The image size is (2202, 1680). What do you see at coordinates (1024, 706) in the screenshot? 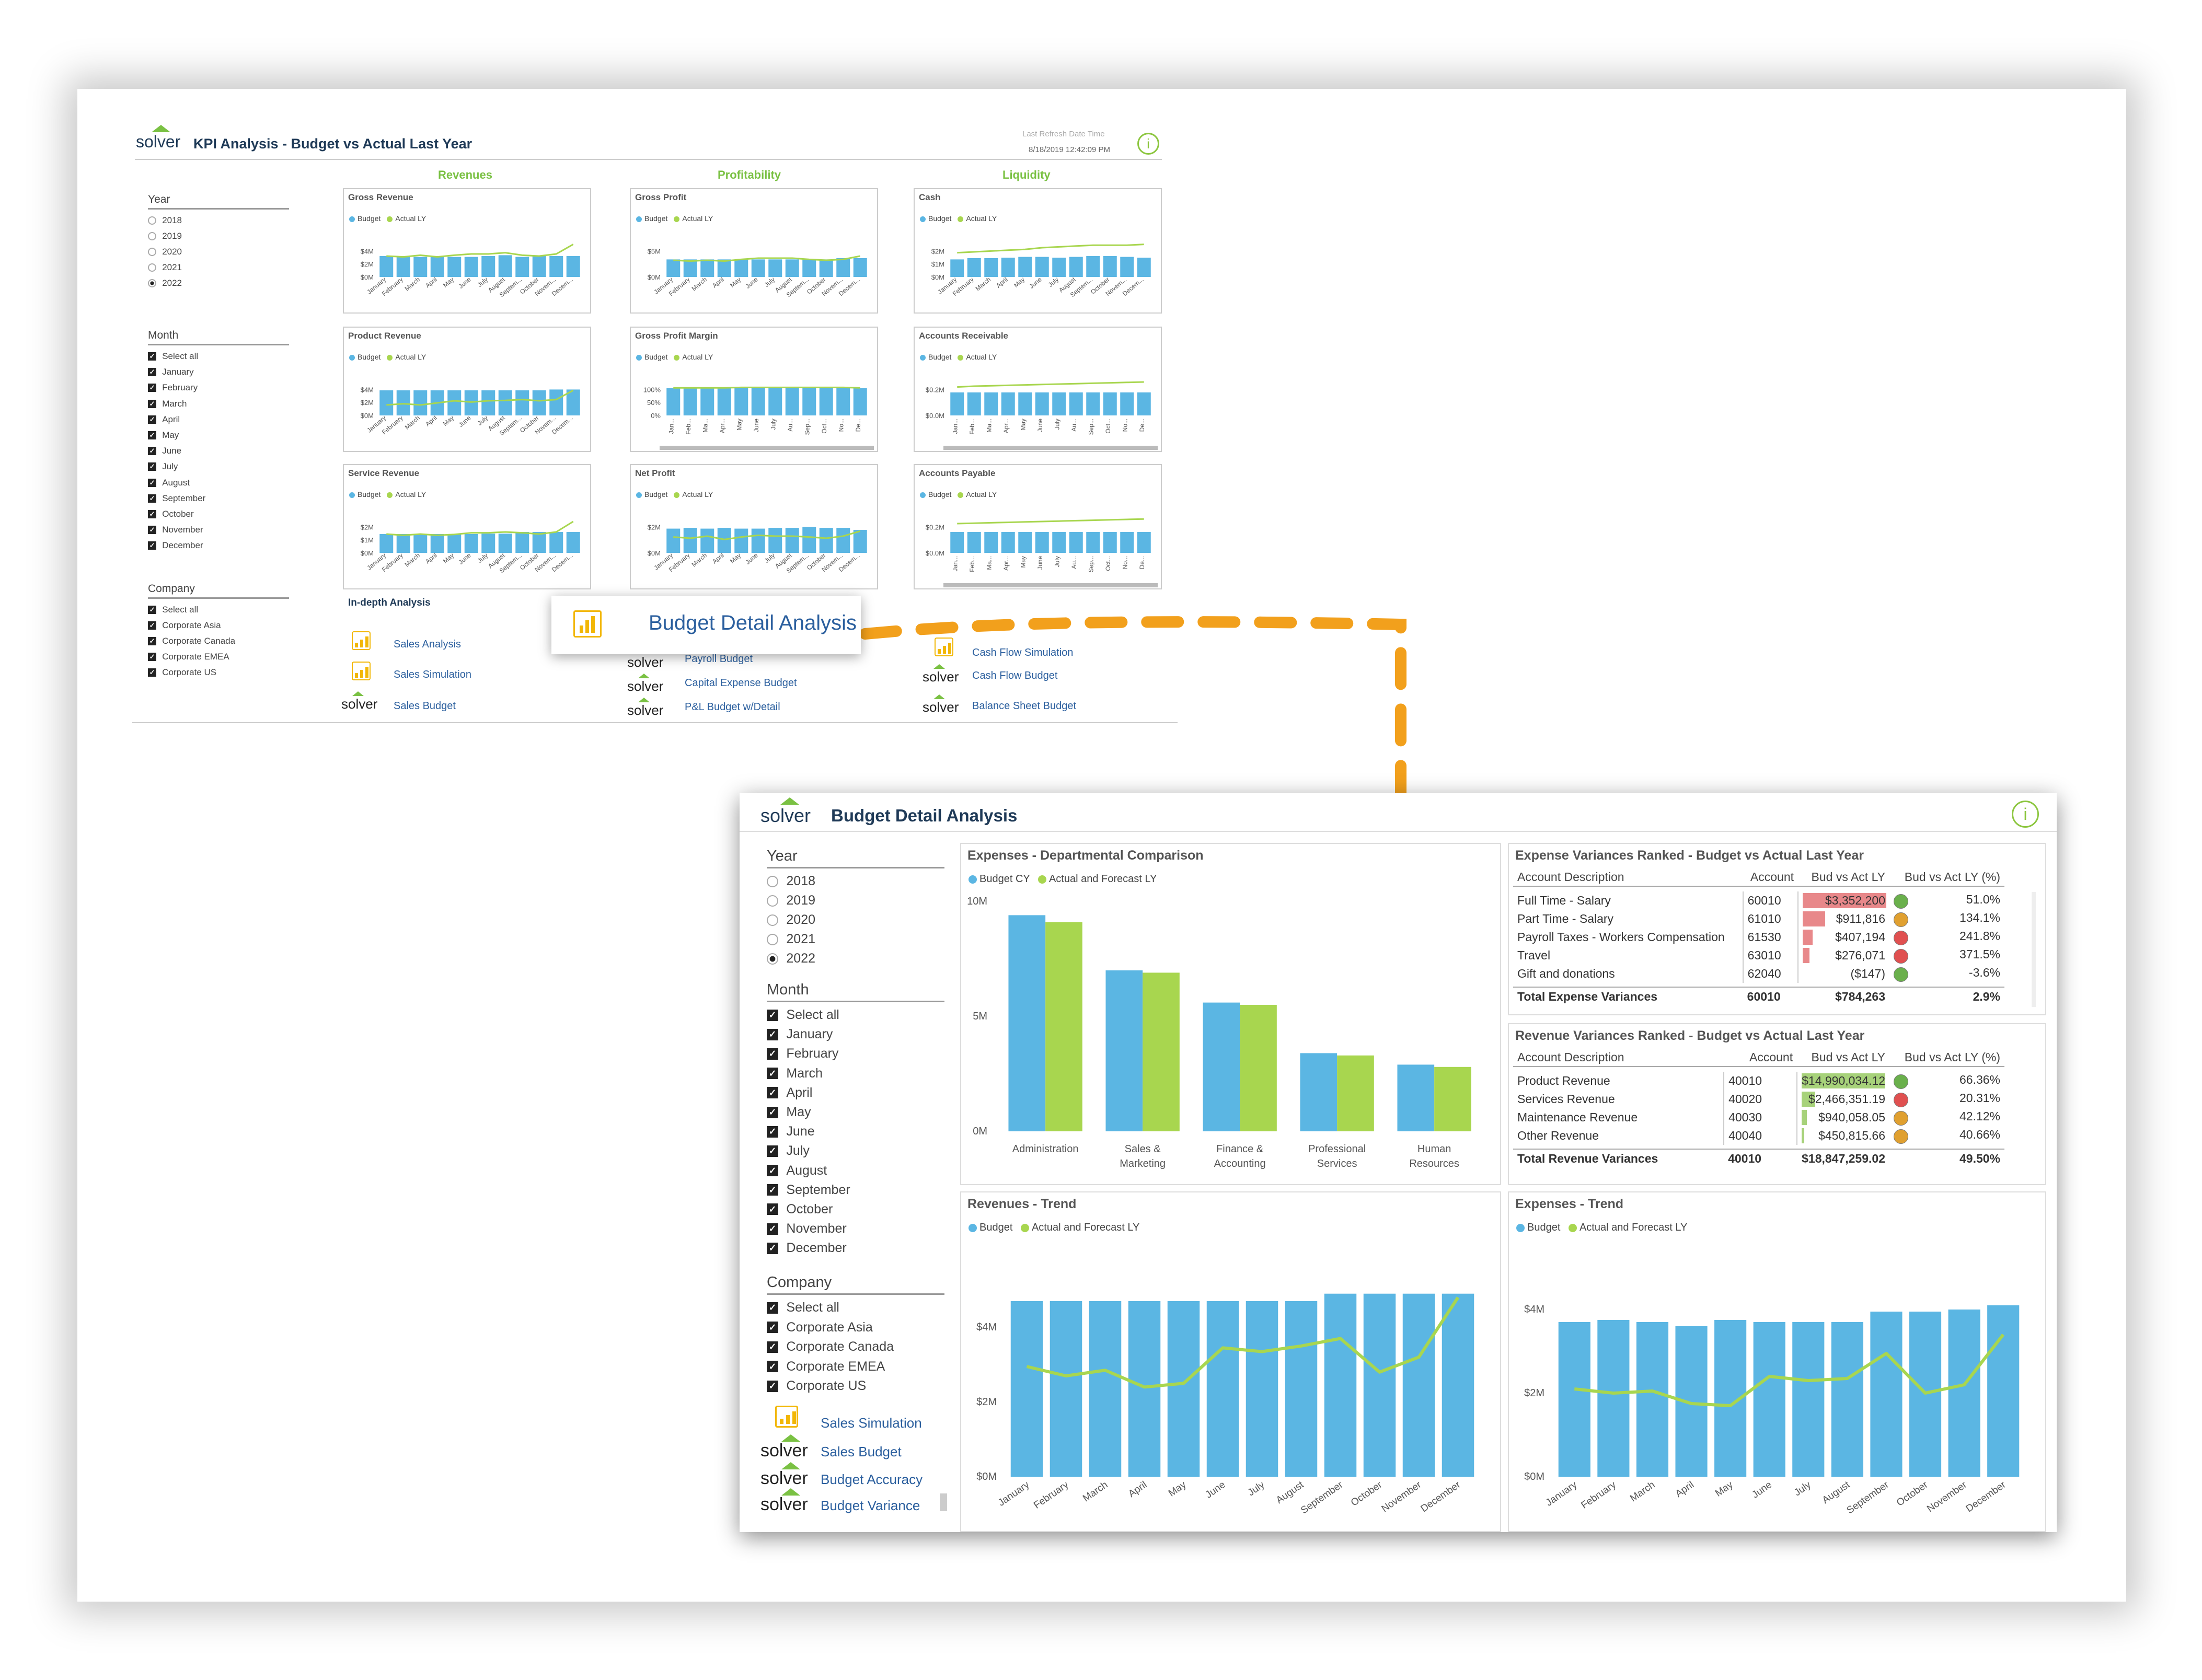
I see `link-balance-sheet-budget: Balance Sheet Budget` at bounding box center [1024, 706].